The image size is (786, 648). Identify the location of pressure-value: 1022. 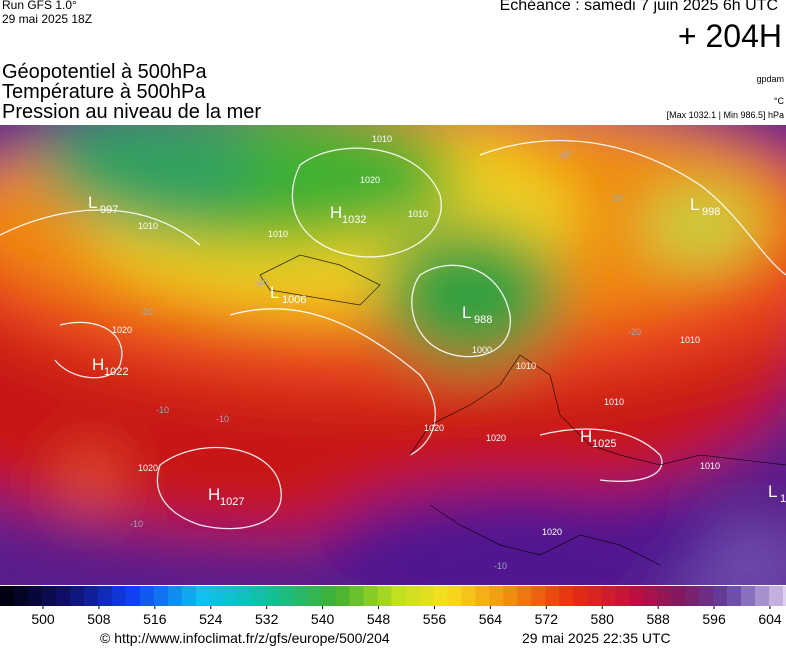
(116, 372).